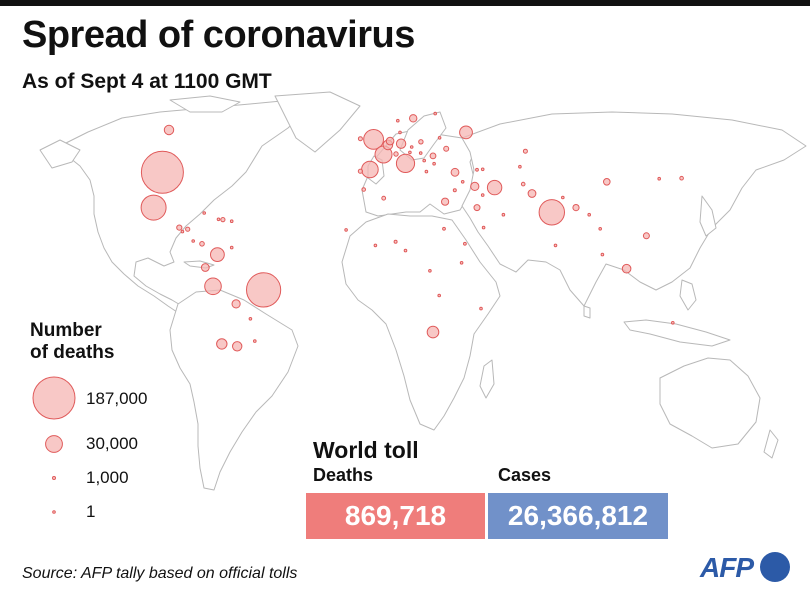 Image resolution: width=810 pixels, height=601 pixels. I want to click on legend-label-30000: 30,000, so click(112, 443).